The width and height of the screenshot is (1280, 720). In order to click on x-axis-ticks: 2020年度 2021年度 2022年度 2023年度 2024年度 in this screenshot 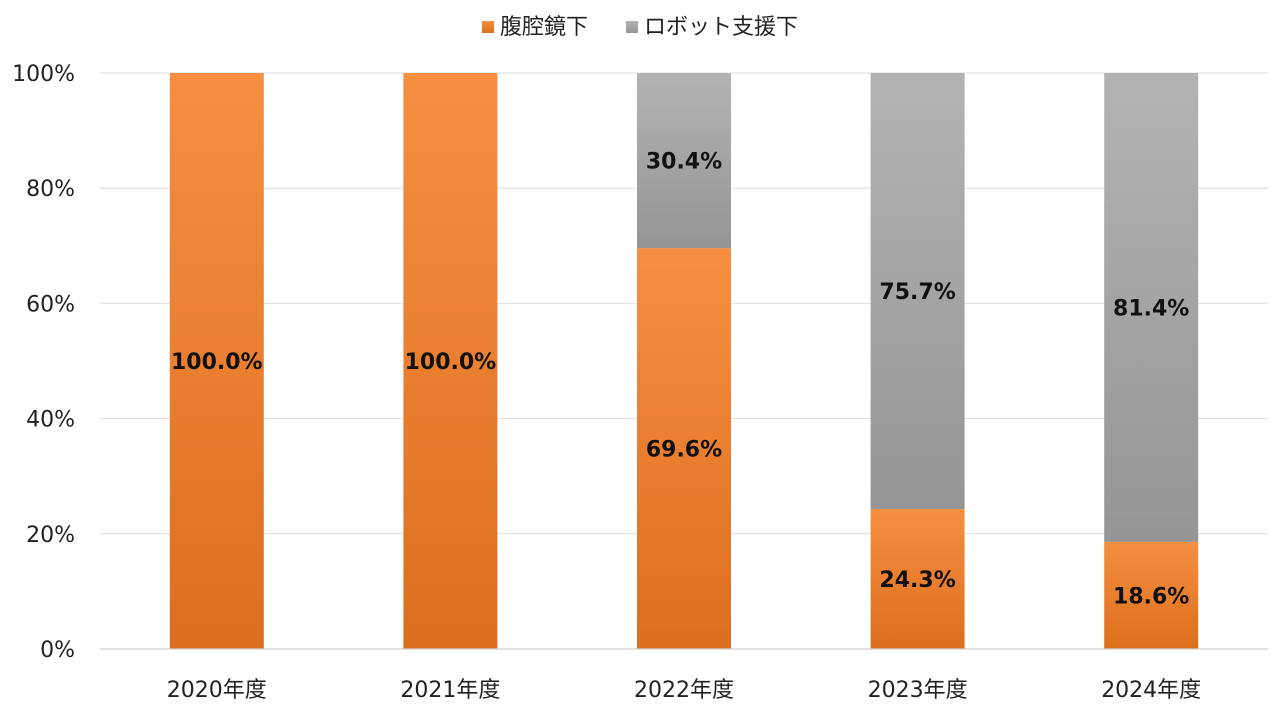, I will do `click(684, 690)`.